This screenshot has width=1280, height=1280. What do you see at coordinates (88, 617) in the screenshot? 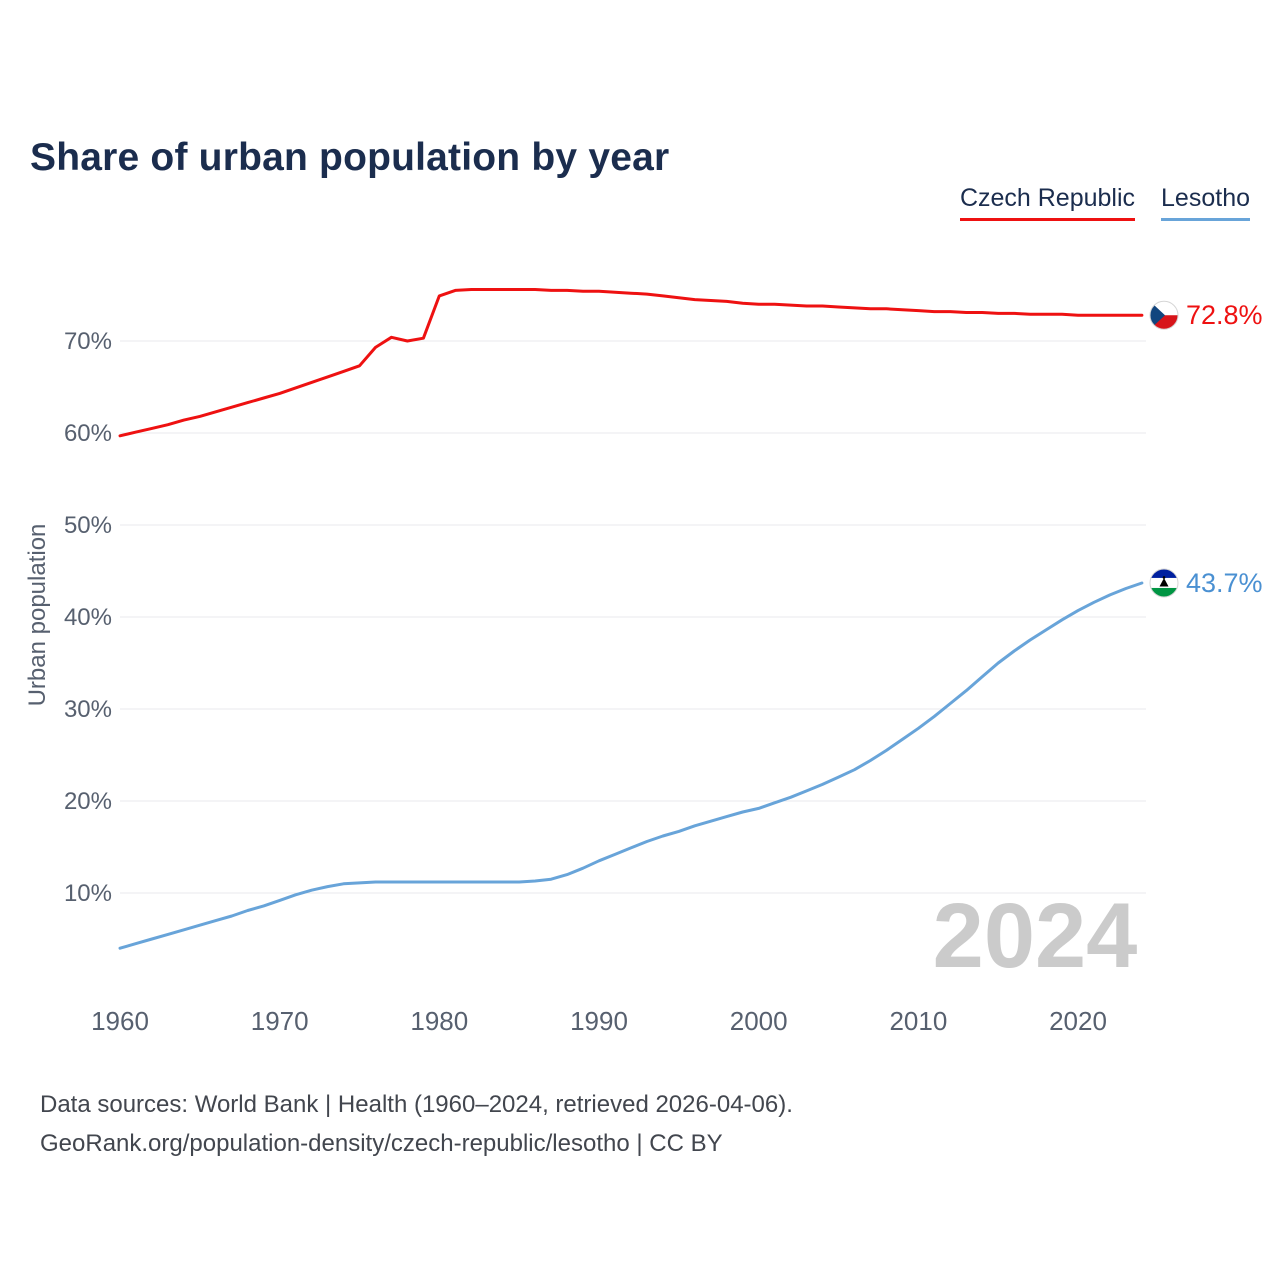
I see `y-tick-label: 40%` at bounding box center [88, 617].